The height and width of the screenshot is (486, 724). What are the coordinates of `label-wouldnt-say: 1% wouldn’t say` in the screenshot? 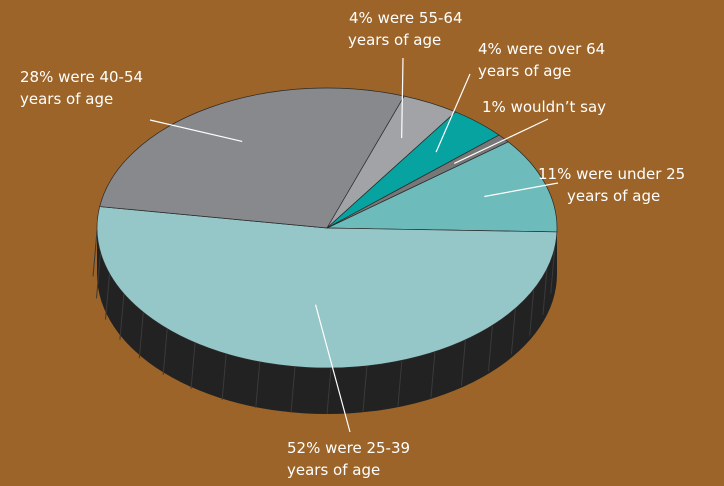 It's located at (544, 107).